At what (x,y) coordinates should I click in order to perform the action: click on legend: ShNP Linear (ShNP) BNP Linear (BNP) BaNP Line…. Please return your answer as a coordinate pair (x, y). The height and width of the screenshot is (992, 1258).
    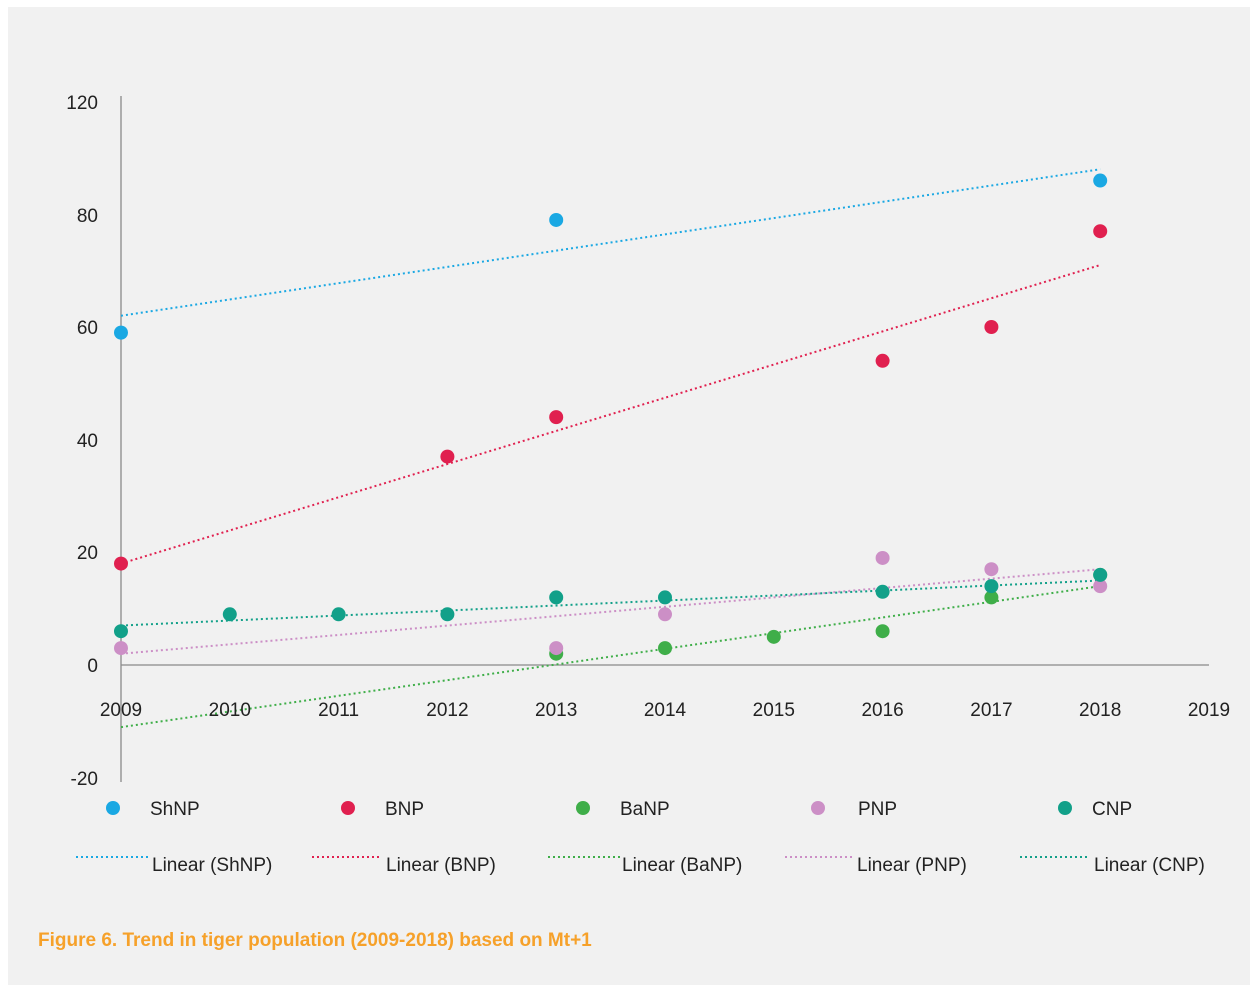
    Looking at the image, I should click on (640, 837).